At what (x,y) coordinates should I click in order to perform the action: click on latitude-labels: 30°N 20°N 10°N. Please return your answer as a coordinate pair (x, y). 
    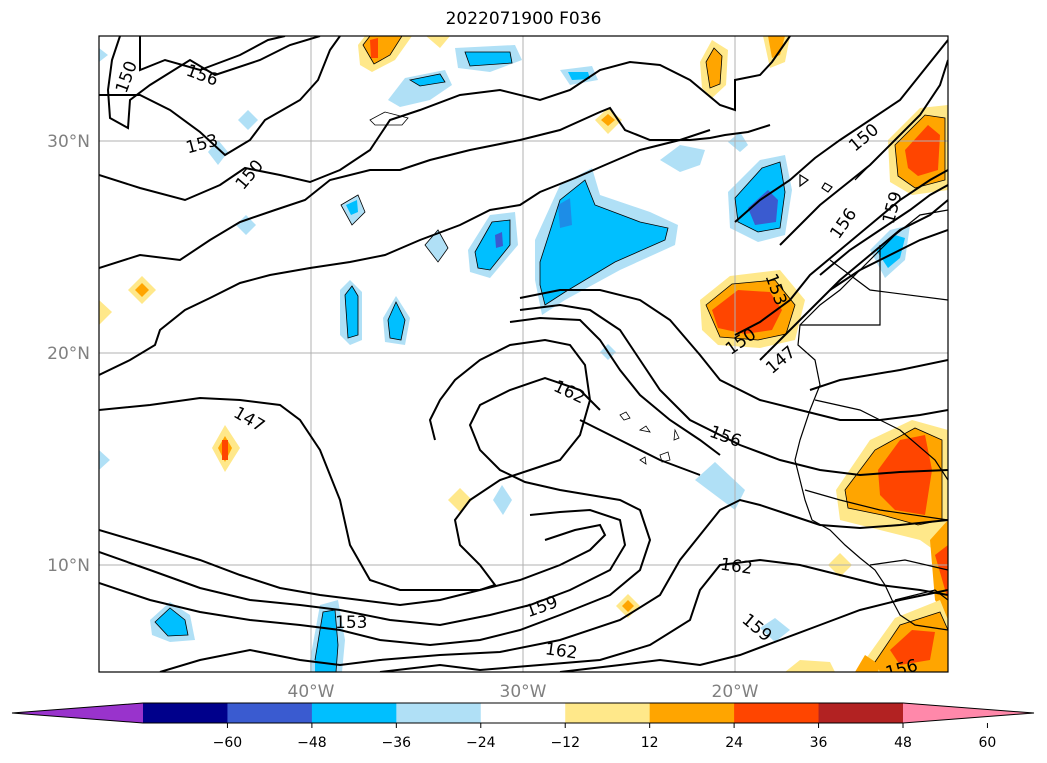
    Looking at the image, I should click on (68, 354).